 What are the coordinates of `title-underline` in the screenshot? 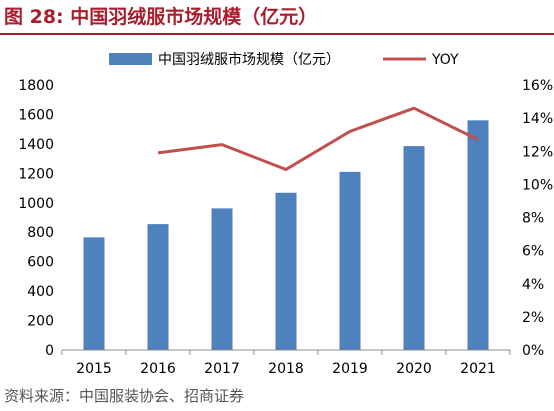 It's located at (277, 34).